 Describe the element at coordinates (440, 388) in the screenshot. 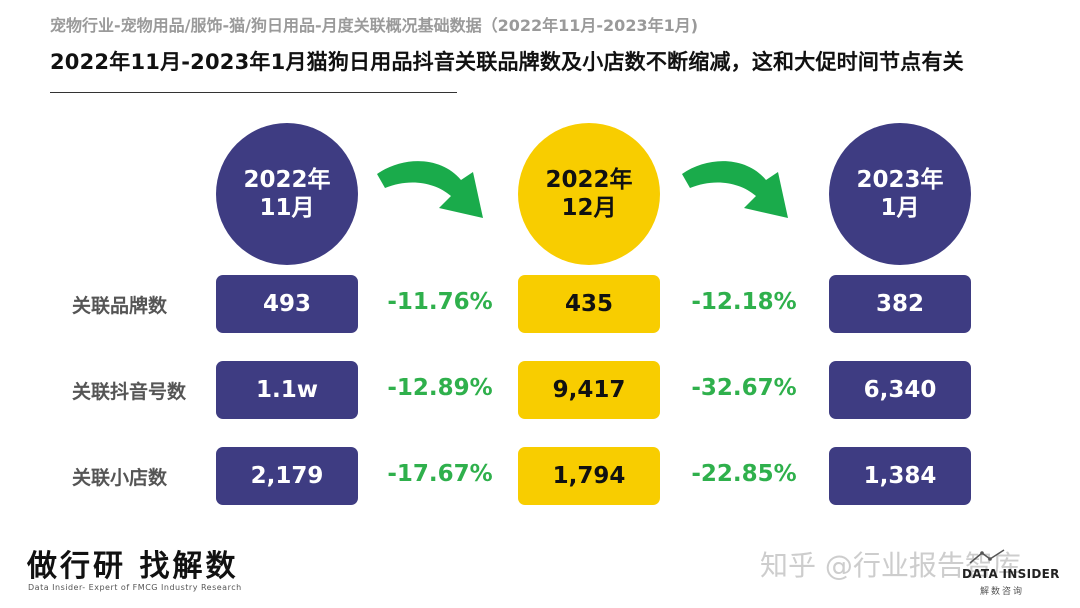

I see `change-pct: -12.89%` at that location.